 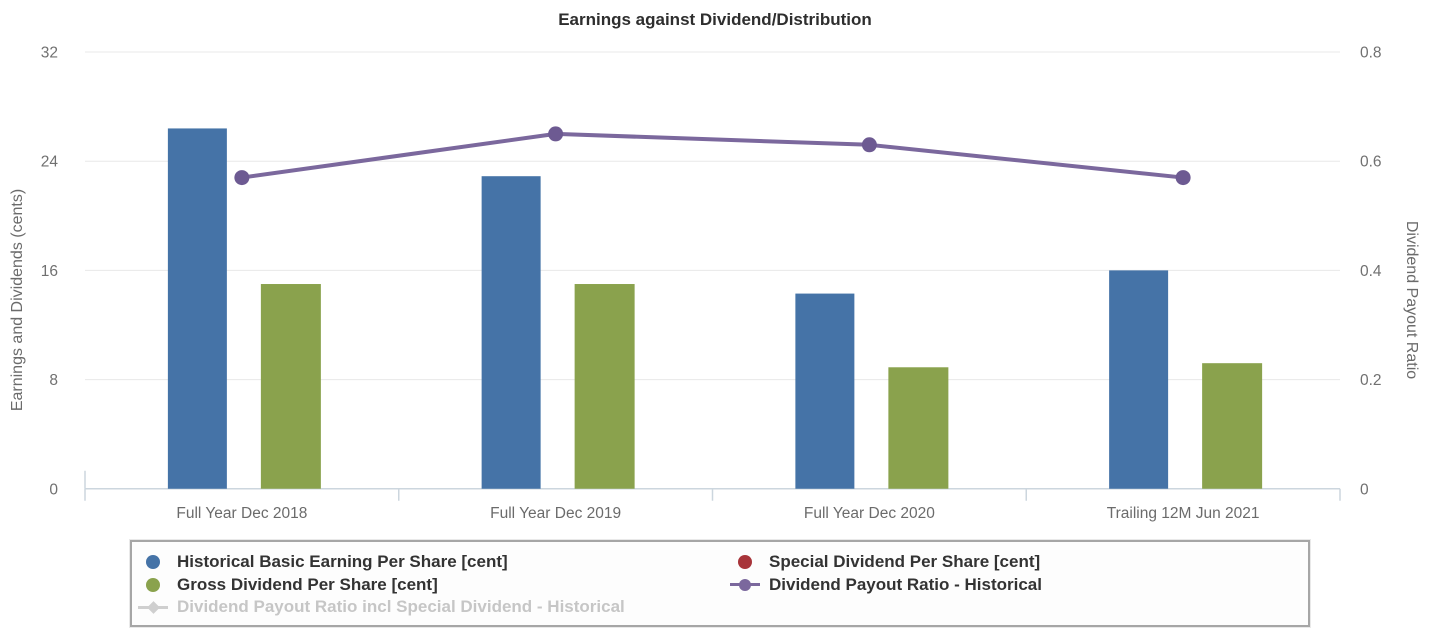 What do you see at coordinates (241, 513) in the screenshot?
I see `x-axis-category-label: Full Year Dec 2018` at bounding box center [241, 513].